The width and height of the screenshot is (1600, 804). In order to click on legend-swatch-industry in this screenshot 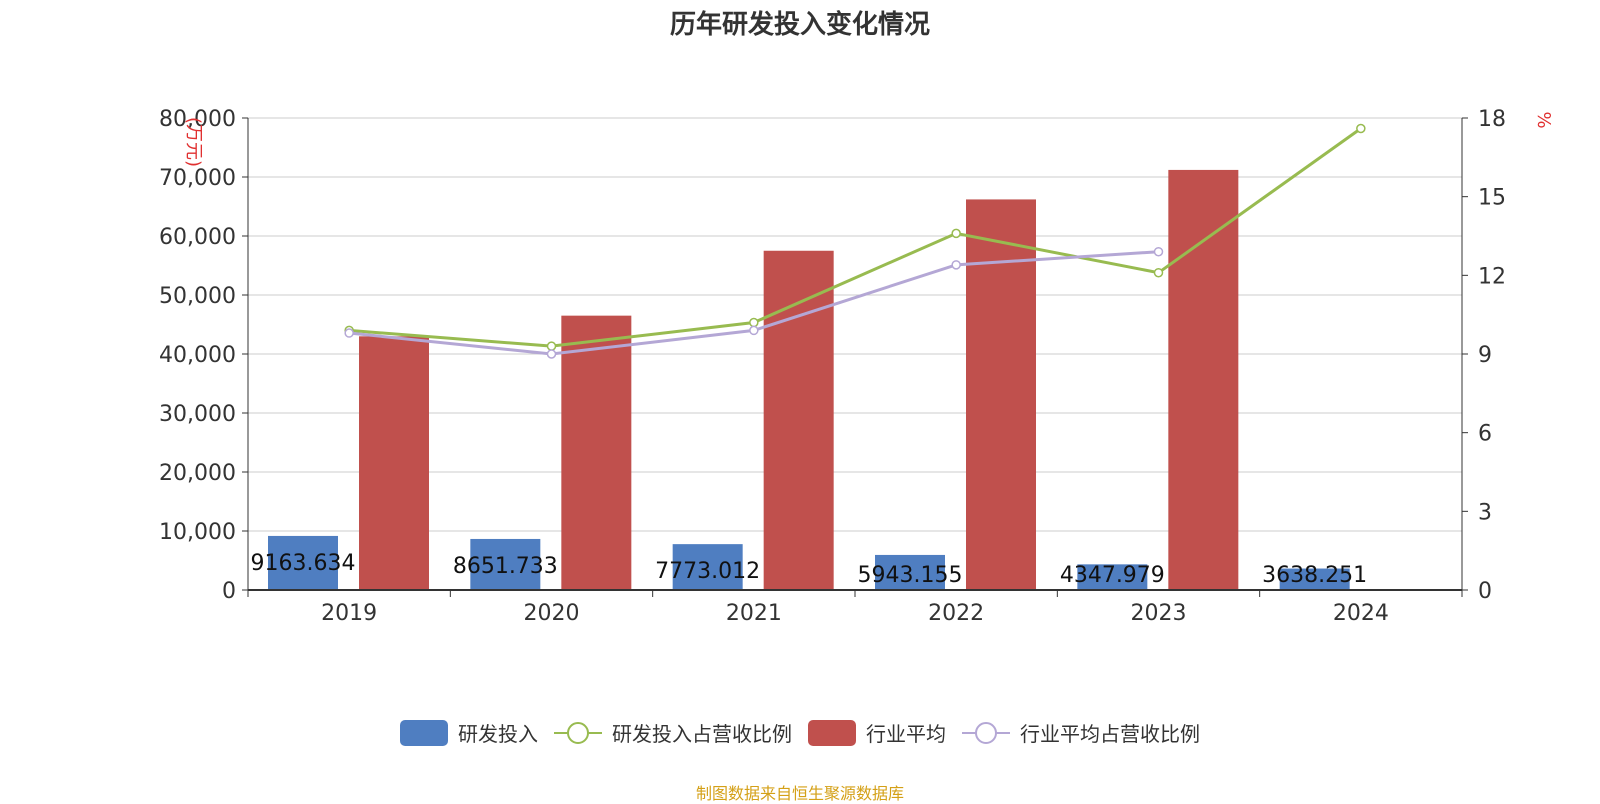, I will do `click(832, 732)`.